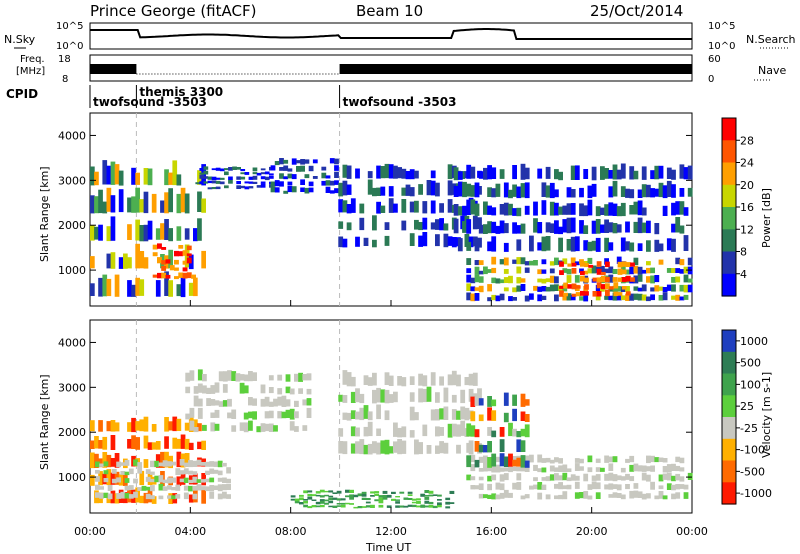 Image resolution: width=800 pixels, height=554 pixels. Describe the element at coordinates (400, 102) in the screenshot. I see `cpid-segment-label: twofsound -3503` at that location.